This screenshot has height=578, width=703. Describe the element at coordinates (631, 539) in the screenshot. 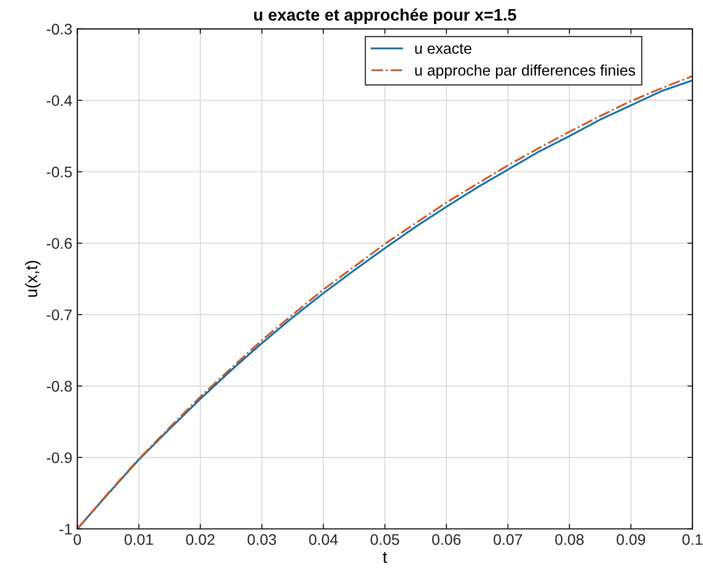

I see `x-tick-label: 0.09` at that location.